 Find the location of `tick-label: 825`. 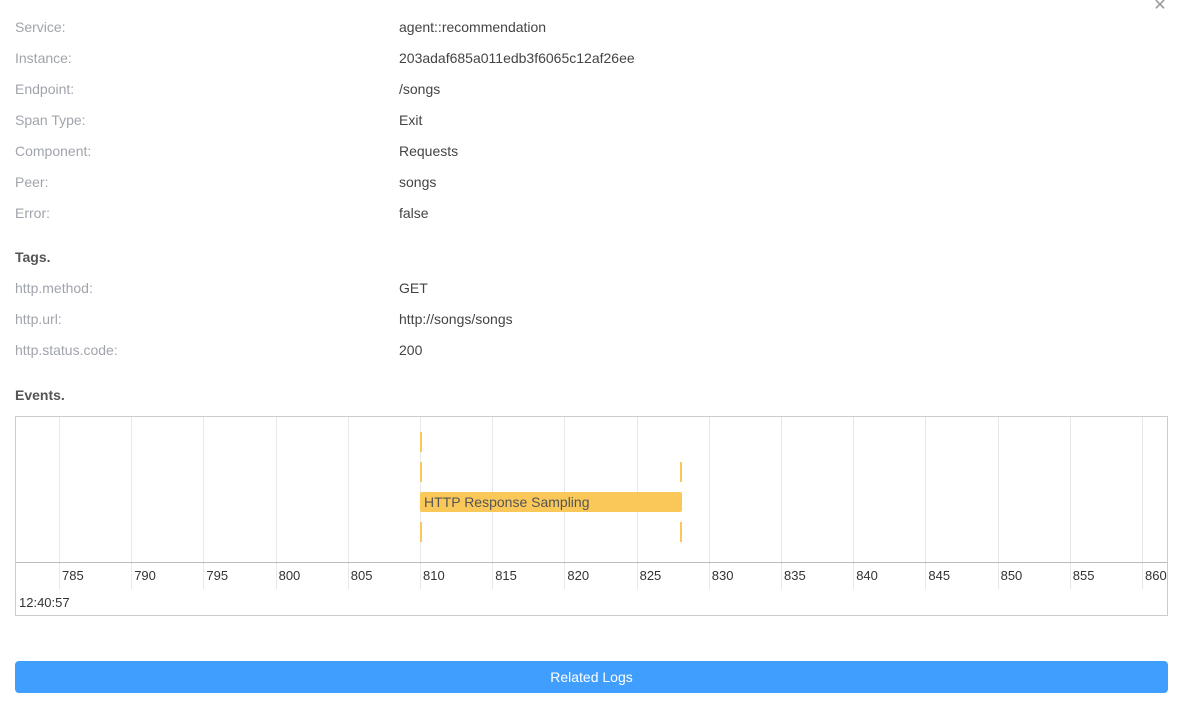

tick-label: 825 is located at coordinates (650, 575).